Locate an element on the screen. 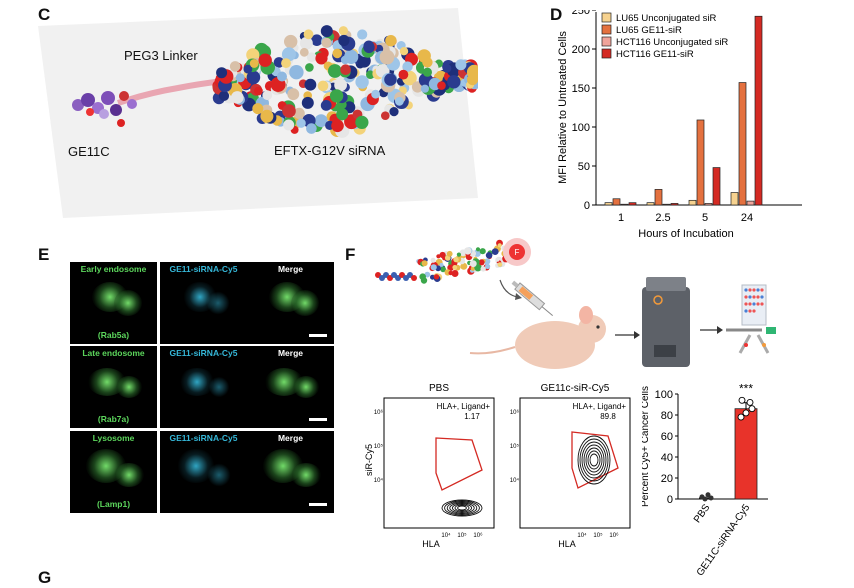  f-y-tick-label: 100 is located at coordinates (664, 395).